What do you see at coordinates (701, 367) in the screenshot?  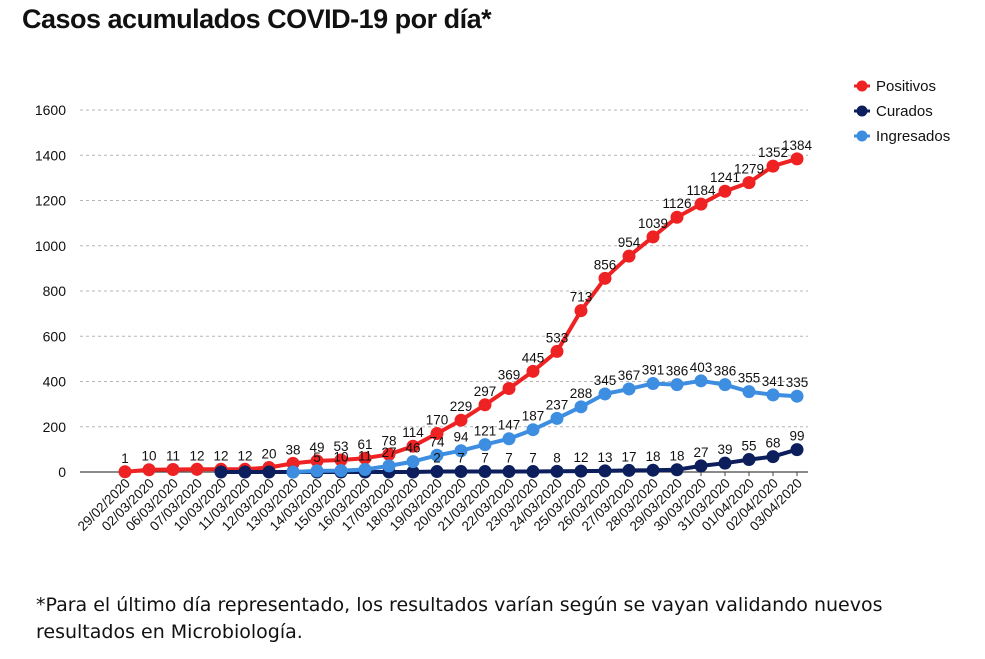 I see `data-label-ingresados: 403` at bounding box center [701, 367].